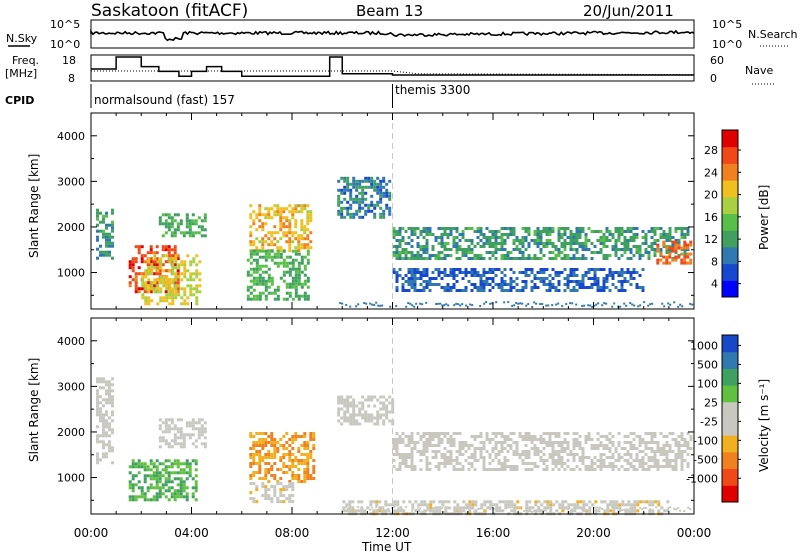 The height and width of the screenshot is (554, 800). I want to click on vel-echo-region, so click(282, 457).